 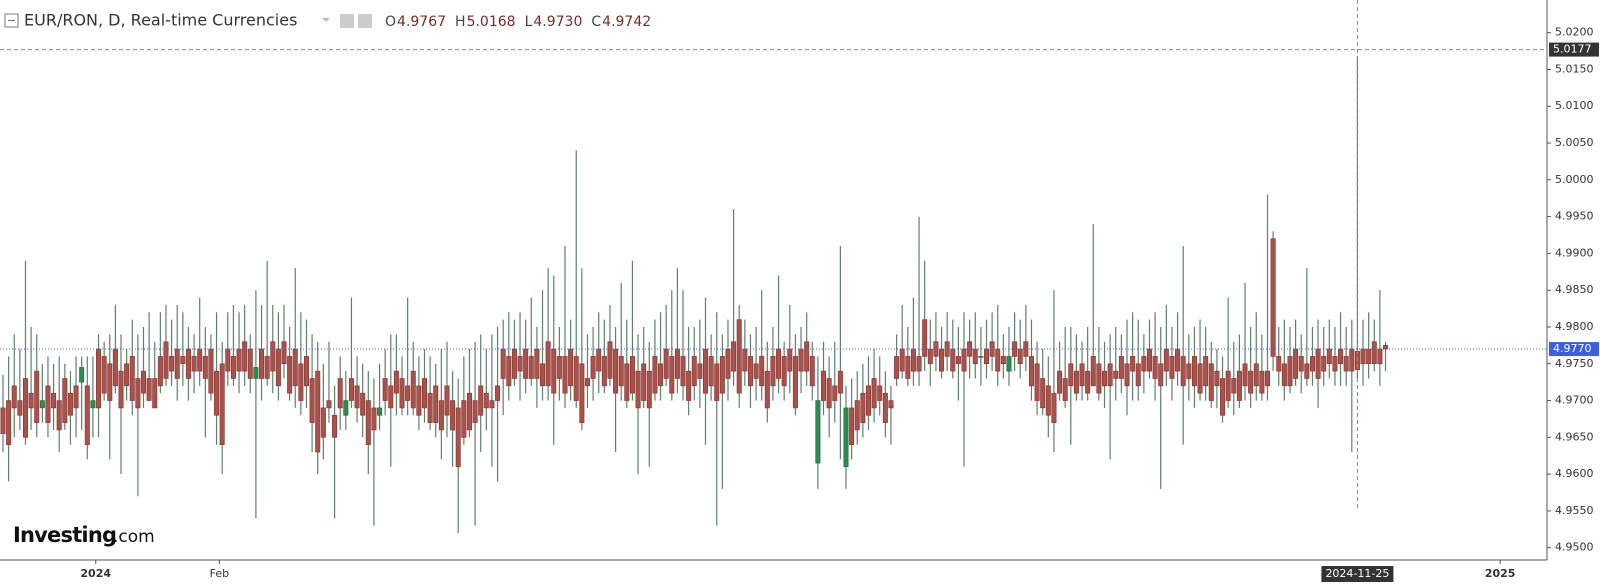 I want to click on y-tick-label: 4.9750, so click(x=1574, y=363).